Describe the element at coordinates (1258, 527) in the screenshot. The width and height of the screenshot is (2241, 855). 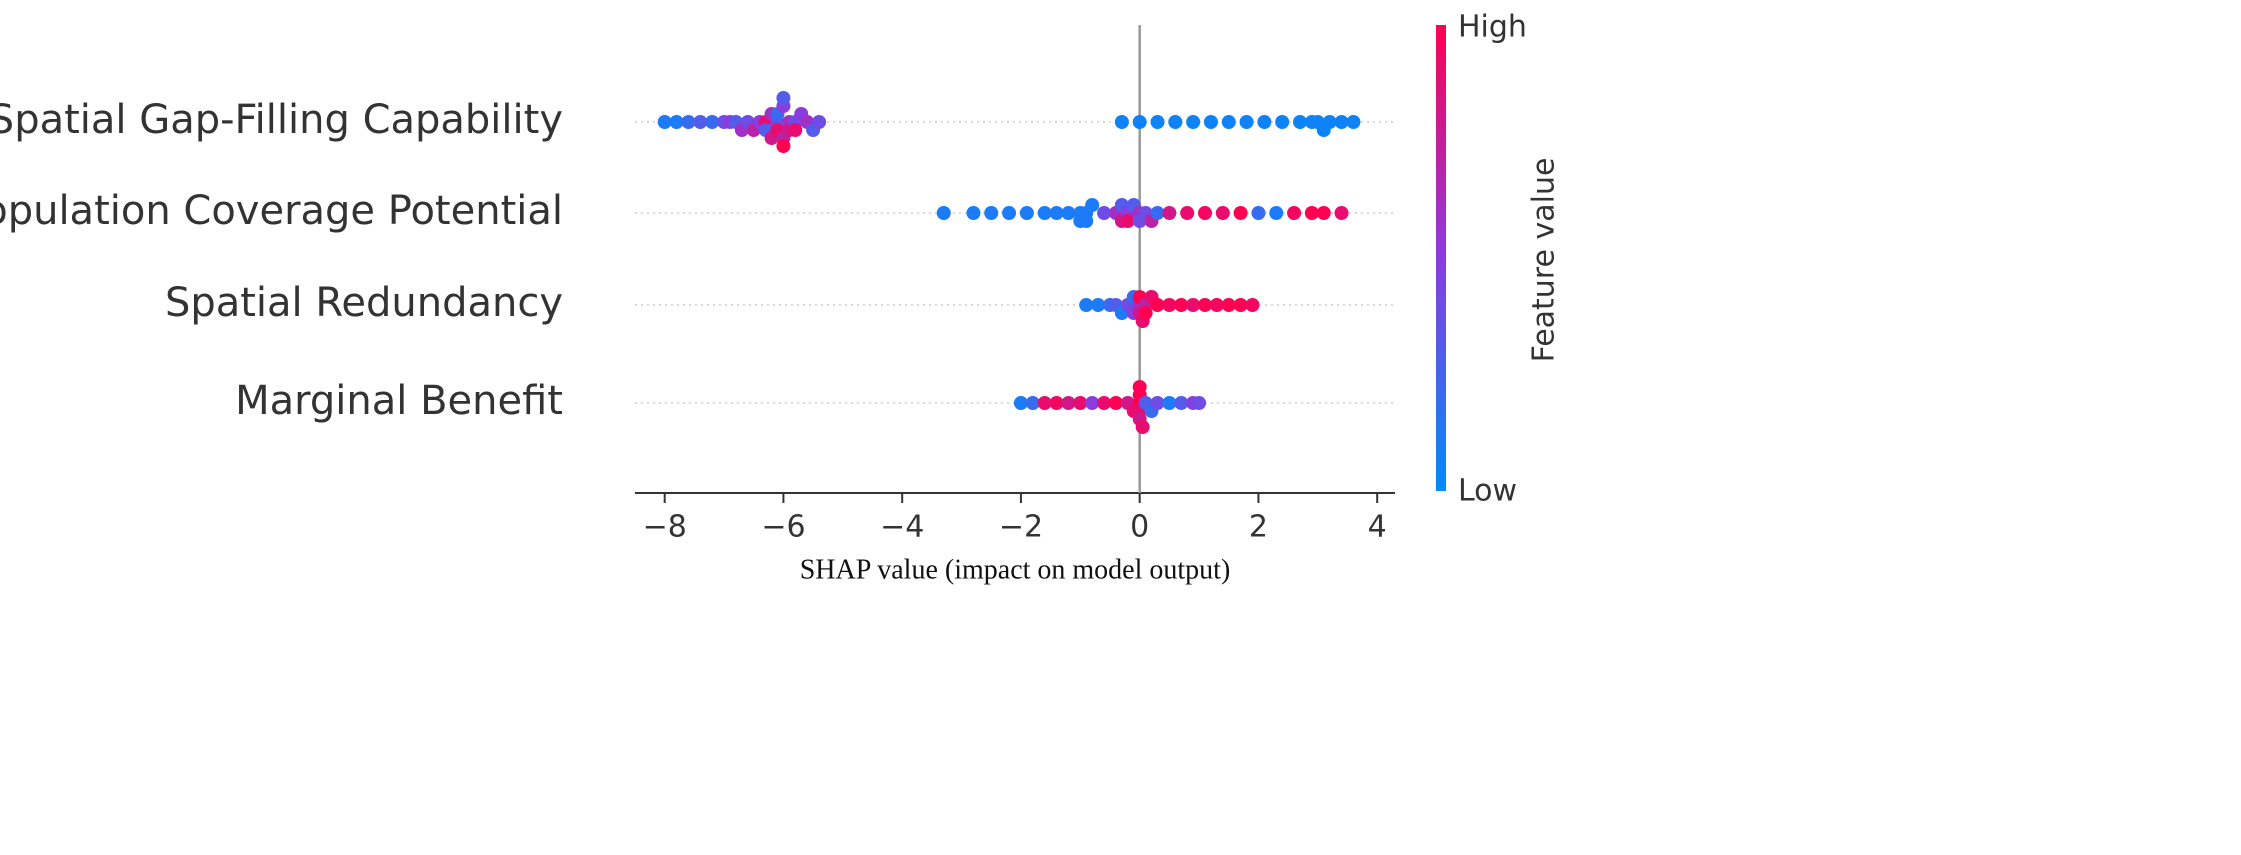
I see `x-tick-label: 2` at that location.